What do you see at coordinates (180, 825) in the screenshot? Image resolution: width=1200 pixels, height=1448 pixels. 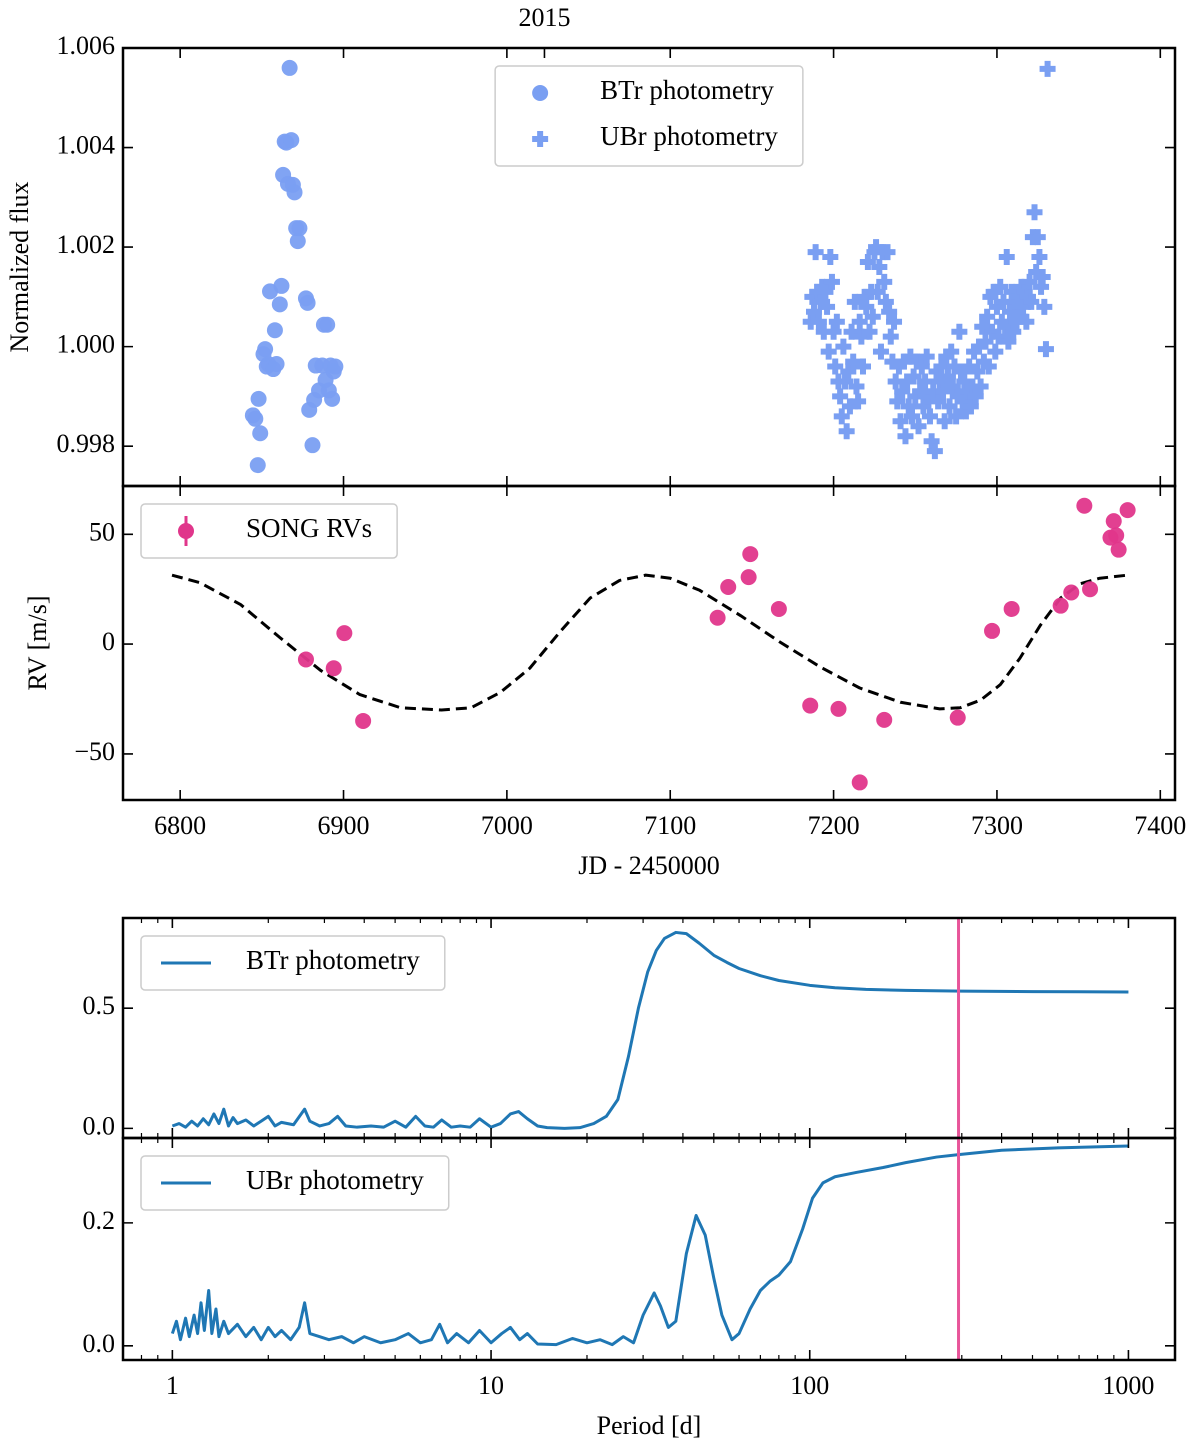 I see `x-tick-label: 6800` at bounding box center [180, 825].